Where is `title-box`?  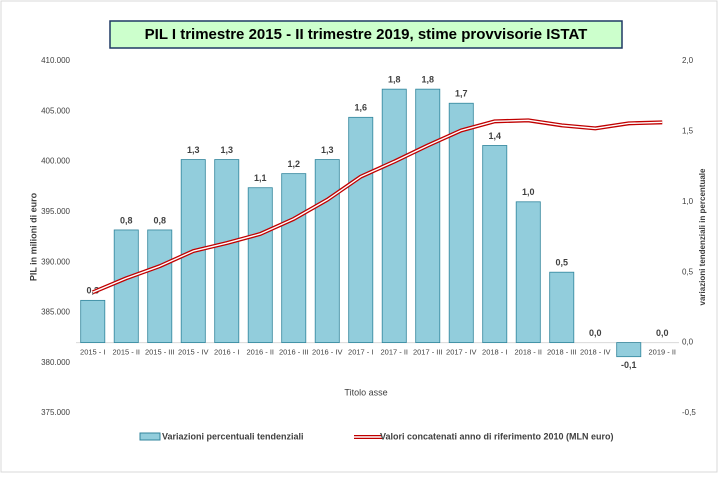
title-box is located at coordinates (366, 34).